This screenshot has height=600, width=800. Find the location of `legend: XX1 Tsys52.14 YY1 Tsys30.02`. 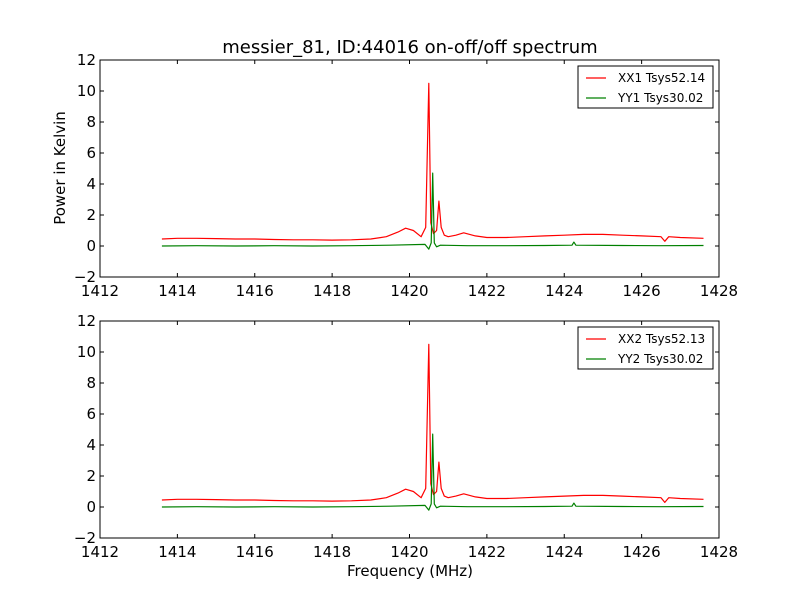

legend: XX1 Tsys52.14 YY1 Tsys30.02 is located at coordinates (645, 87).